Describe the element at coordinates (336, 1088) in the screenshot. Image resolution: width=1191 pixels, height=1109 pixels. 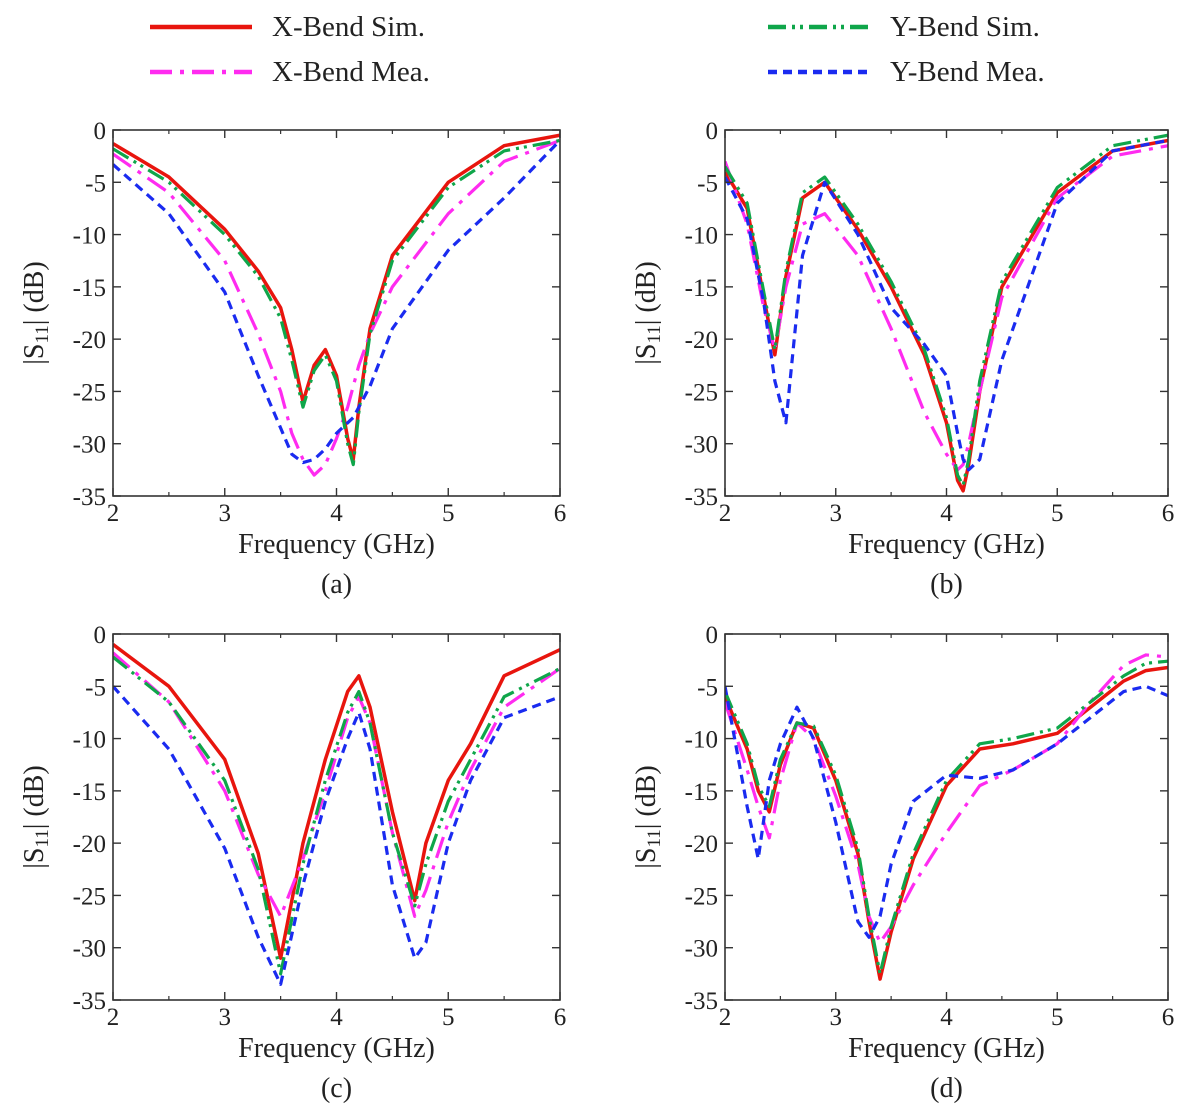
I see `panel-caption: (c)` at that location.